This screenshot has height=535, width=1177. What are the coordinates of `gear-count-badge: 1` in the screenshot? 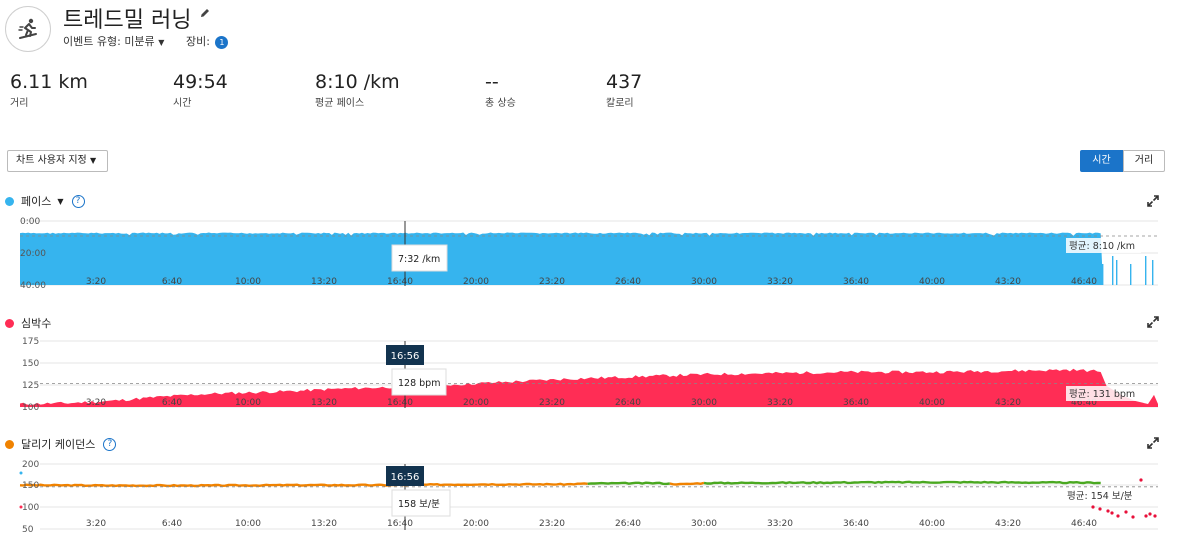 It's located at (222, 42).